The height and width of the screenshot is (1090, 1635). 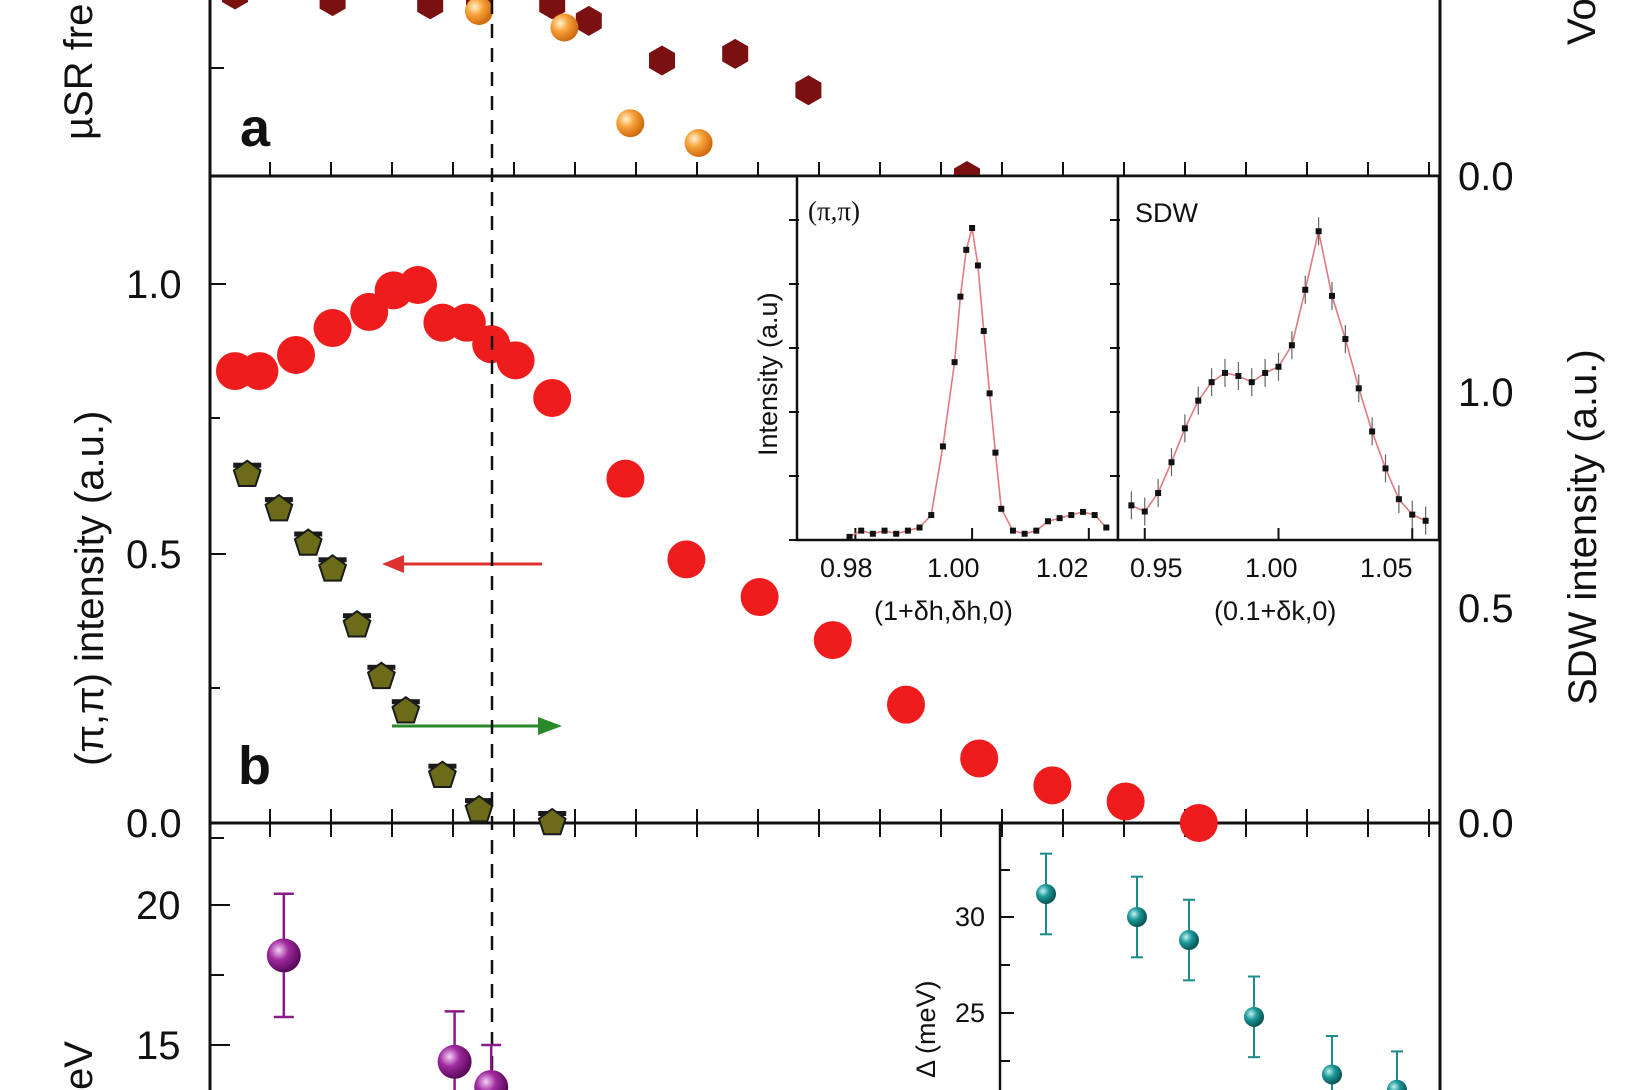 What do you see at coordinates (939, 380) in the screenshot?
I see `inset-pi-pi-ticks` at bounding box center [939, 380].